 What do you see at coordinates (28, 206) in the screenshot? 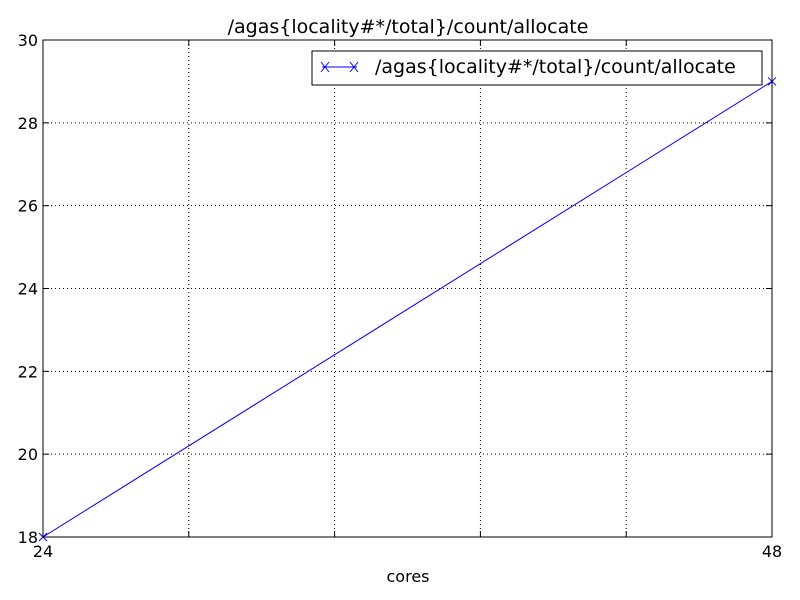
I see `y-tick-label: 26` at bounding box center [28, 206].